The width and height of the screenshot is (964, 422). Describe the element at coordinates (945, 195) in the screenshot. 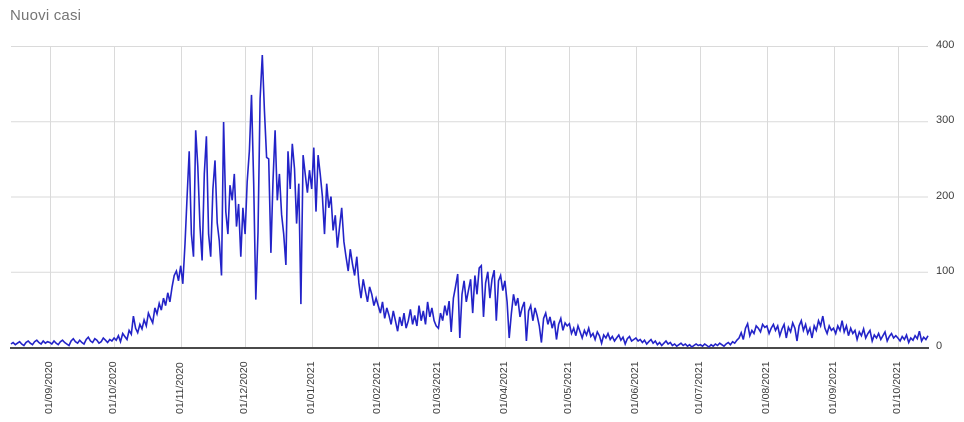

I see `y-tick-label: 200` at that location.